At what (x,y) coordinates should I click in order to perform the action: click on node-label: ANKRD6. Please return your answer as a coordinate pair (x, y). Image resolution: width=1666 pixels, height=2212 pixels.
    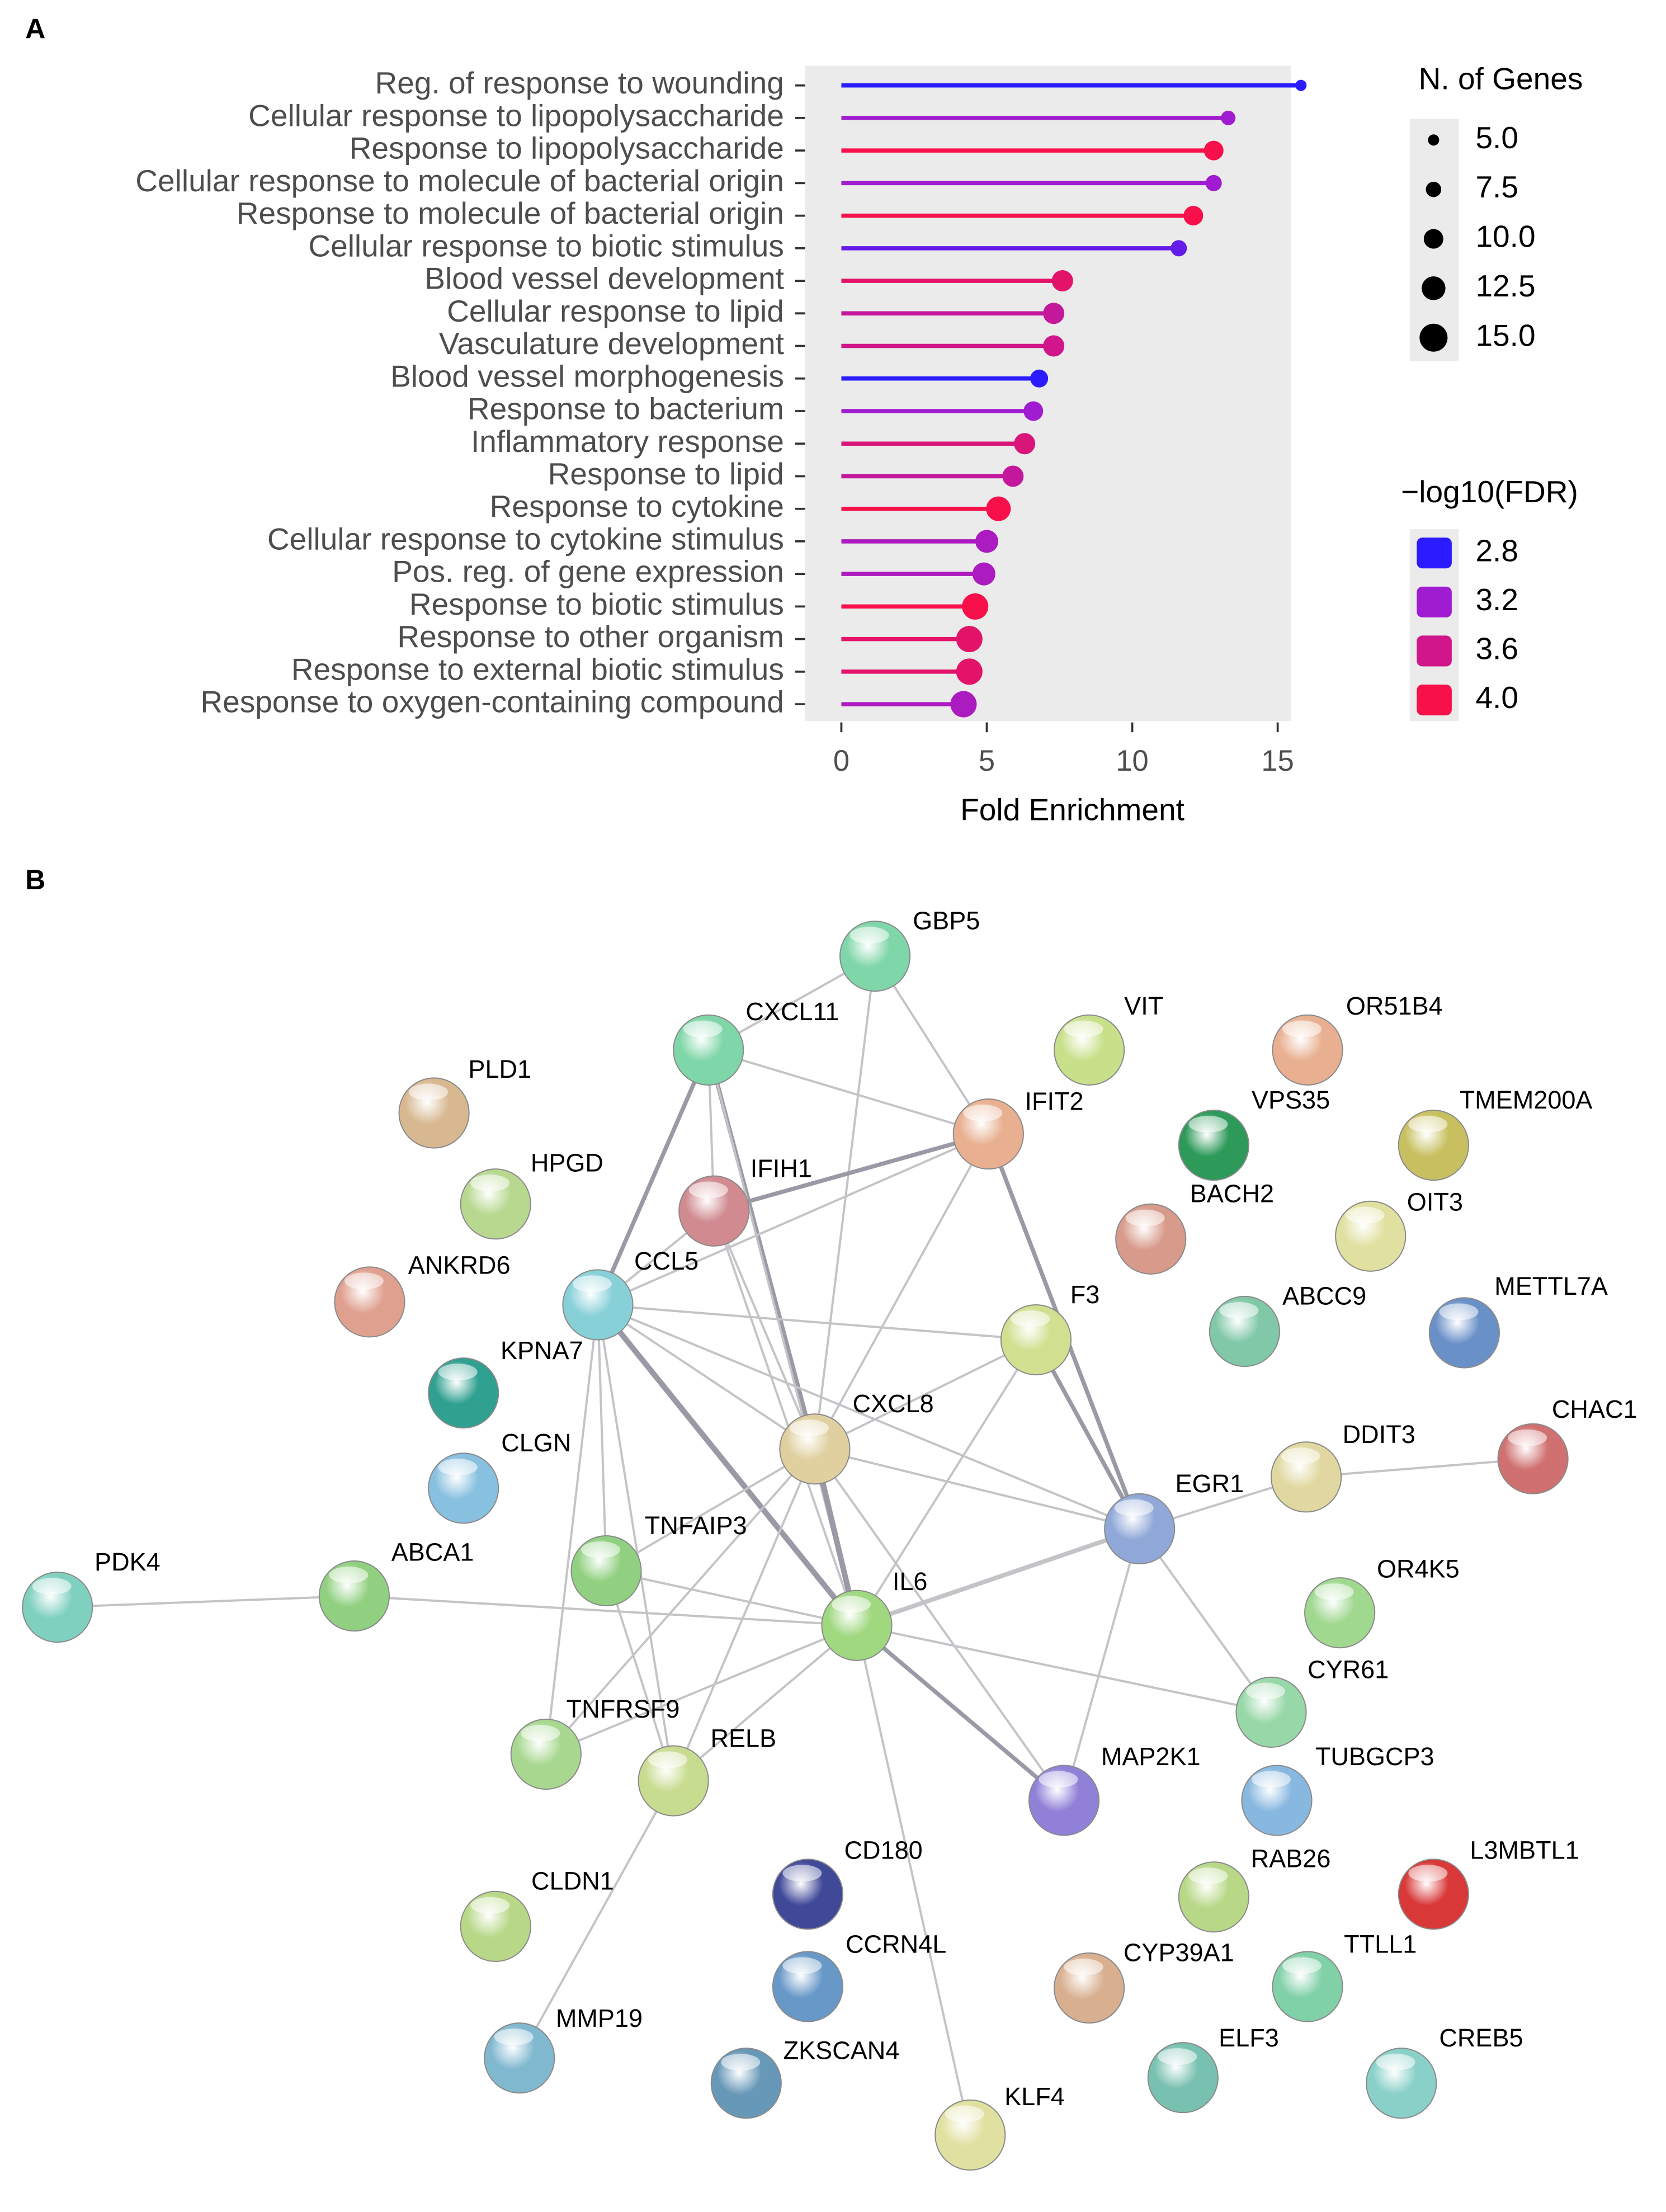
    Looking at the image, I should click on (459, 1265).